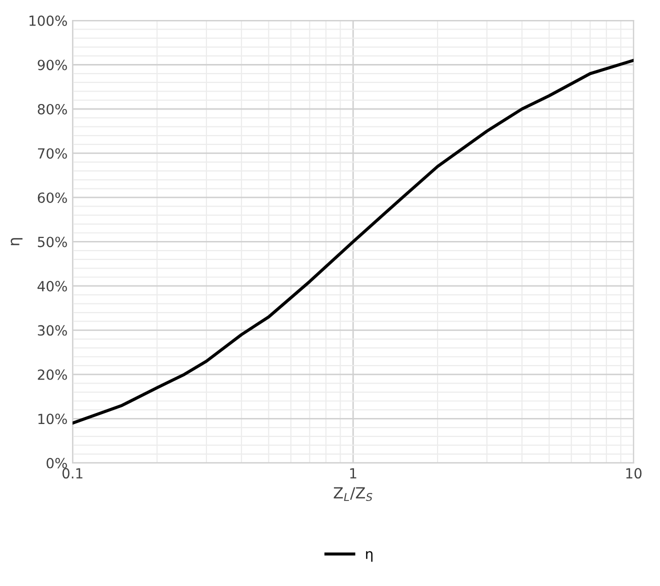 Image resolution: width=660 pixels, height=586 pixels. What do you see at coordinates (52, 153) in the screenshot?
I see `y-tick-label: 70%` at bounding box center [52, 153].